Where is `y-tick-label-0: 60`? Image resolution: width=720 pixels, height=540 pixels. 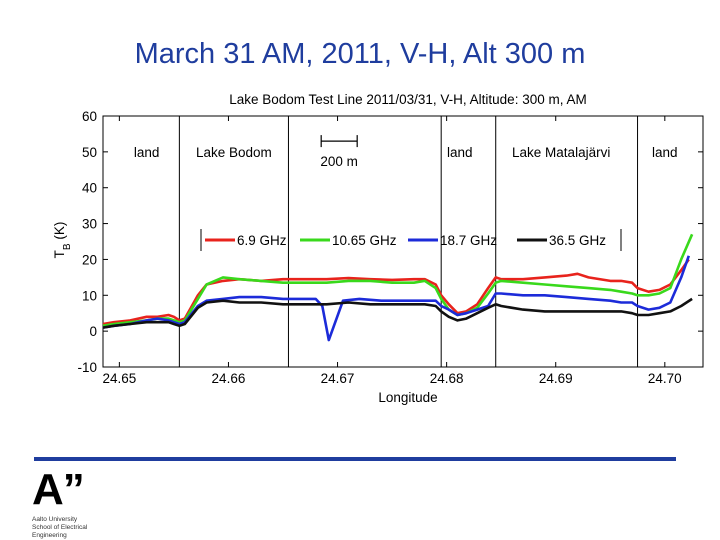 y-tick-label-0: 60 is located at coordinates (89, 116).